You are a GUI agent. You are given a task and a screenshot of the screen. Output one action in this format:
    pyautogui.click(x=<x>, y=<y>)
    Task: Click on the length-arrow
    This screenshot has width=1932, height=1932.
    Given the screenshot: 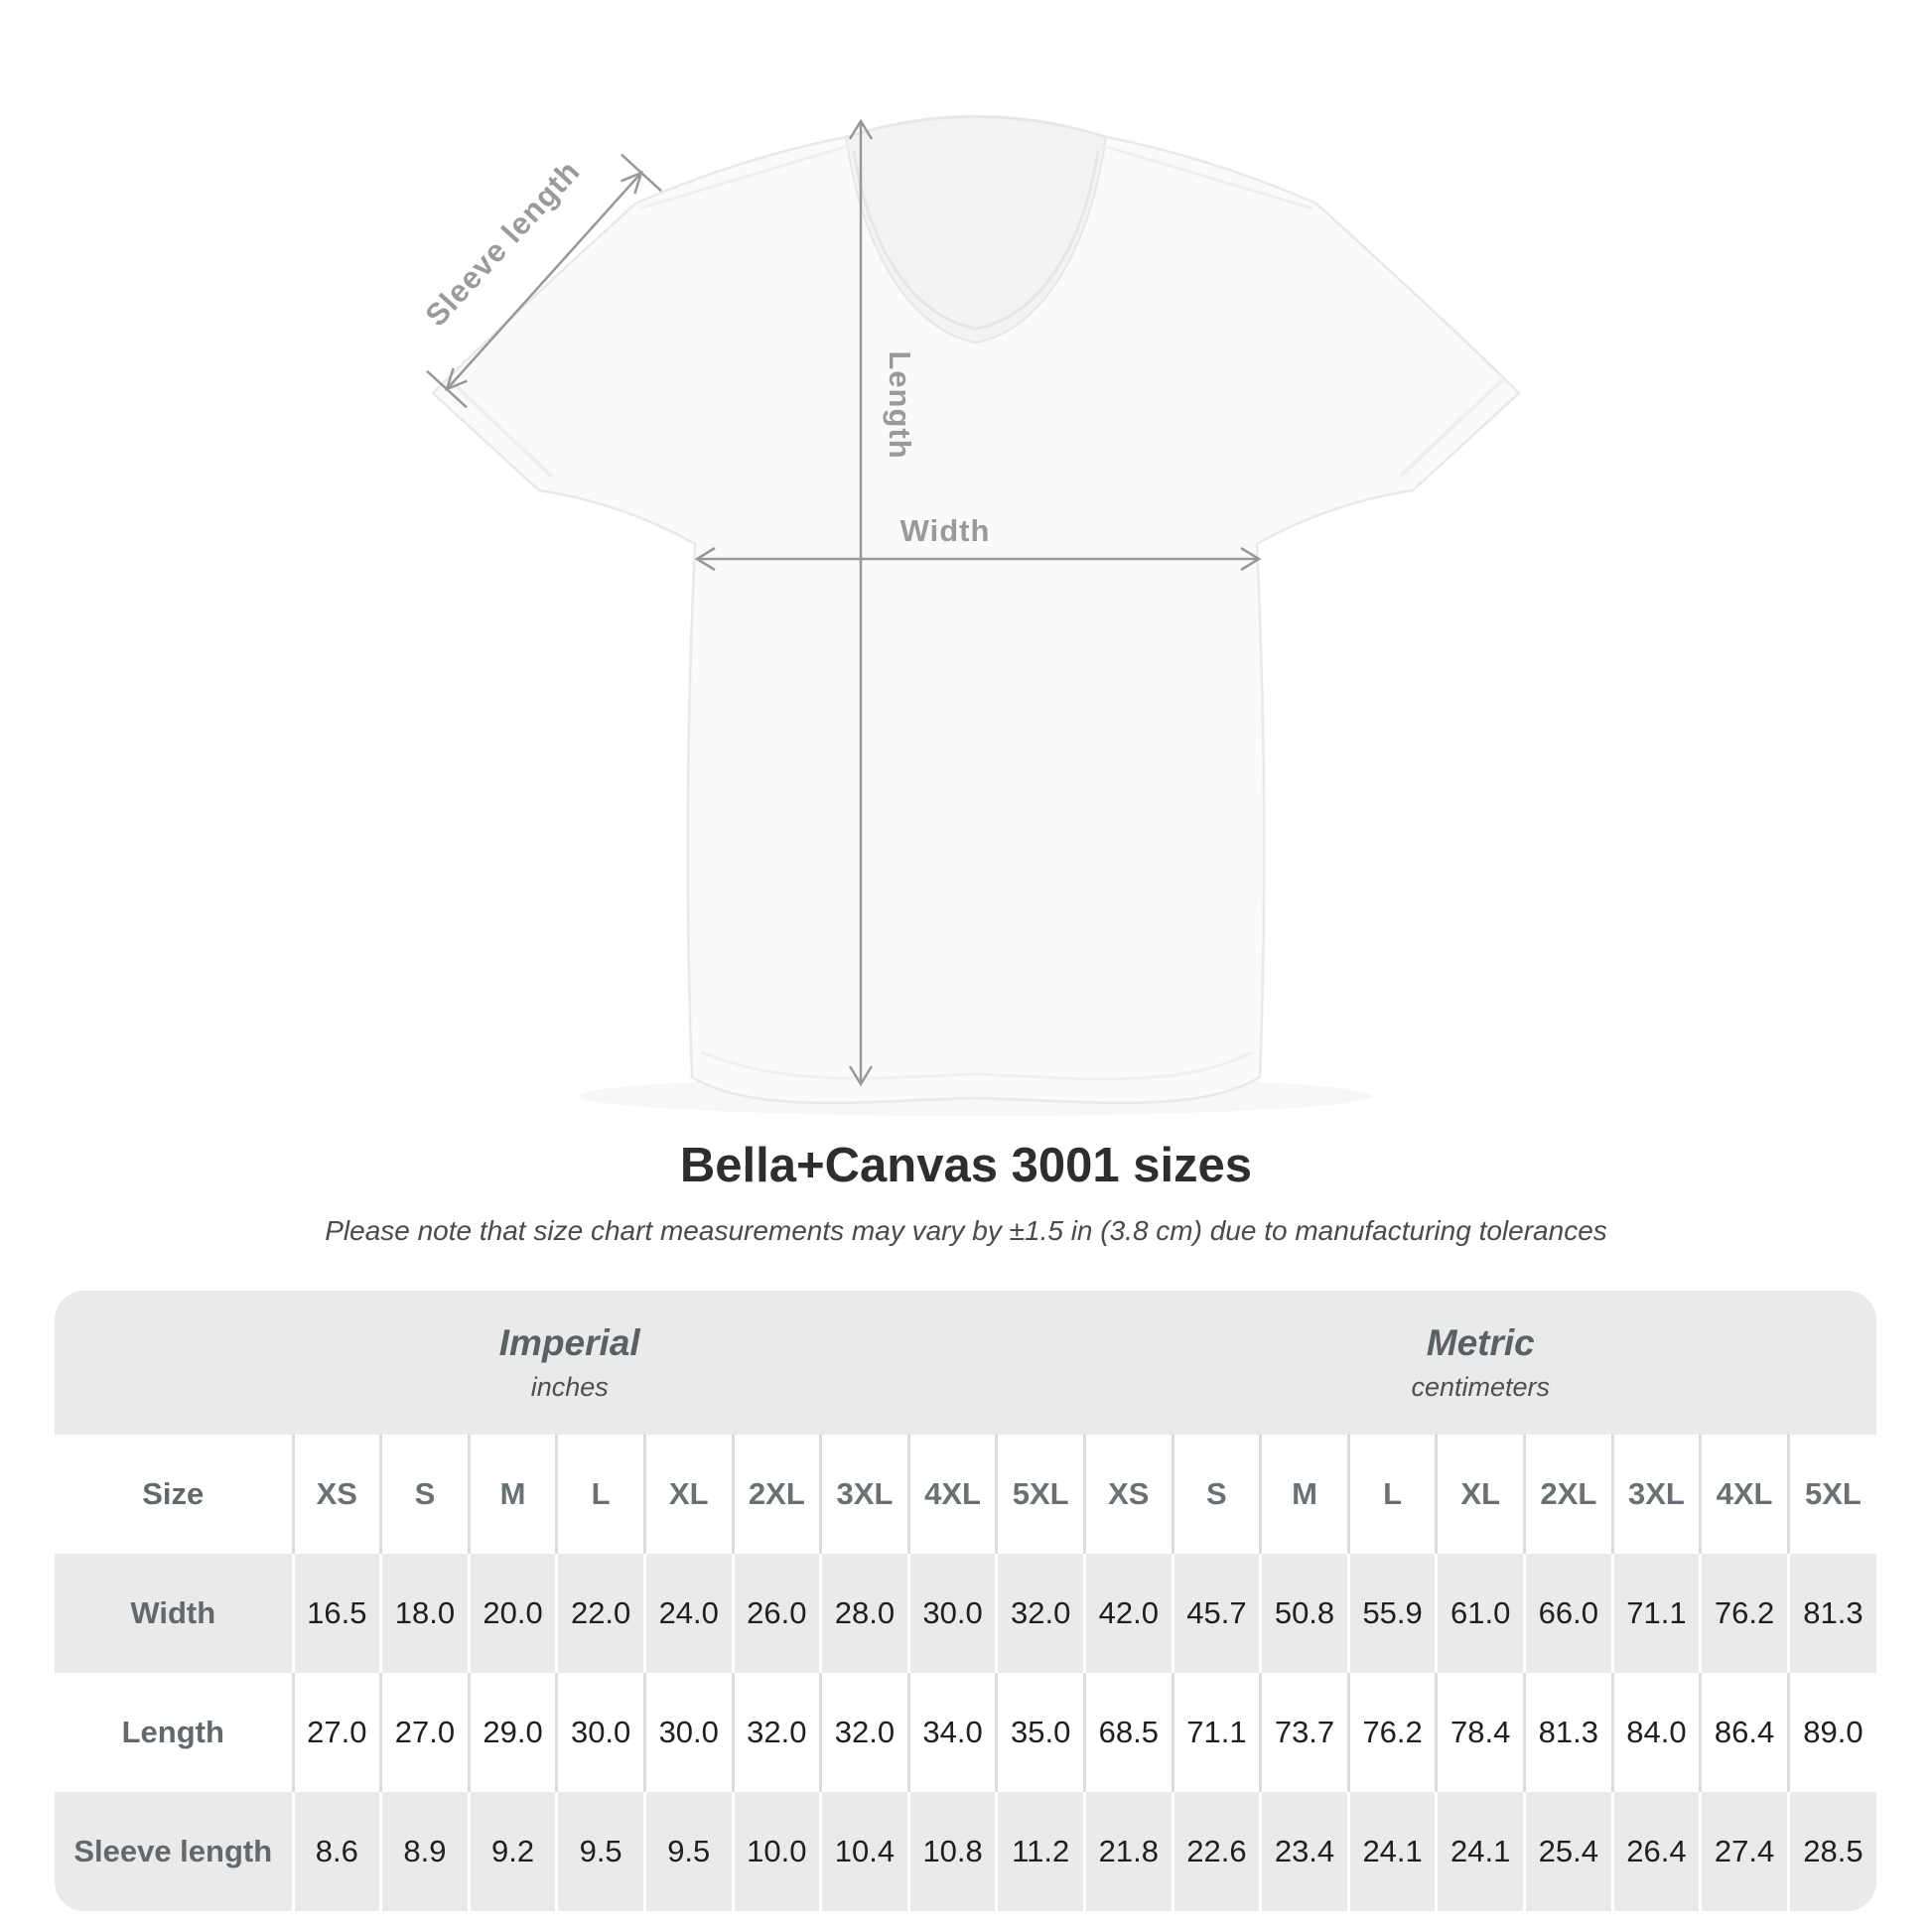 What is the action you would take?
    pyautogui.click(x=861, y=602)
    